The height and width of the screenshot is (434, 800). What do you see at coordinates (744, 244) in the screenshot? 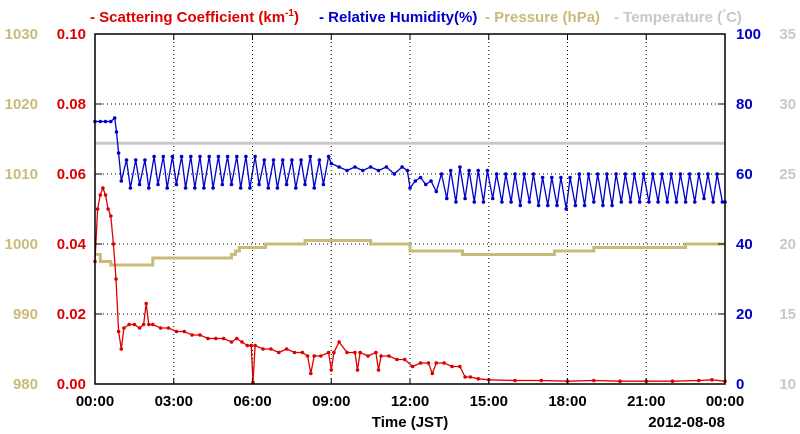
I see `humidity-tick-label: 40` at bounding box center [744, 244].